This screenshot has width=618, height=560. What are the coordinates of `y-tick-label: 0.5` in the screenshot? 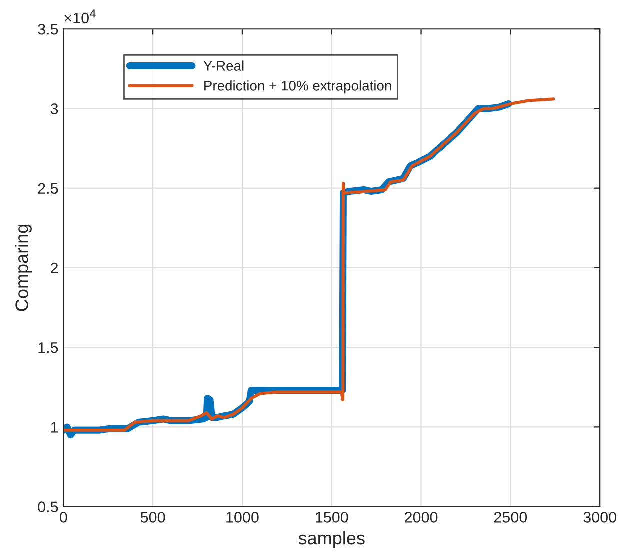 It's located at (48, 507).